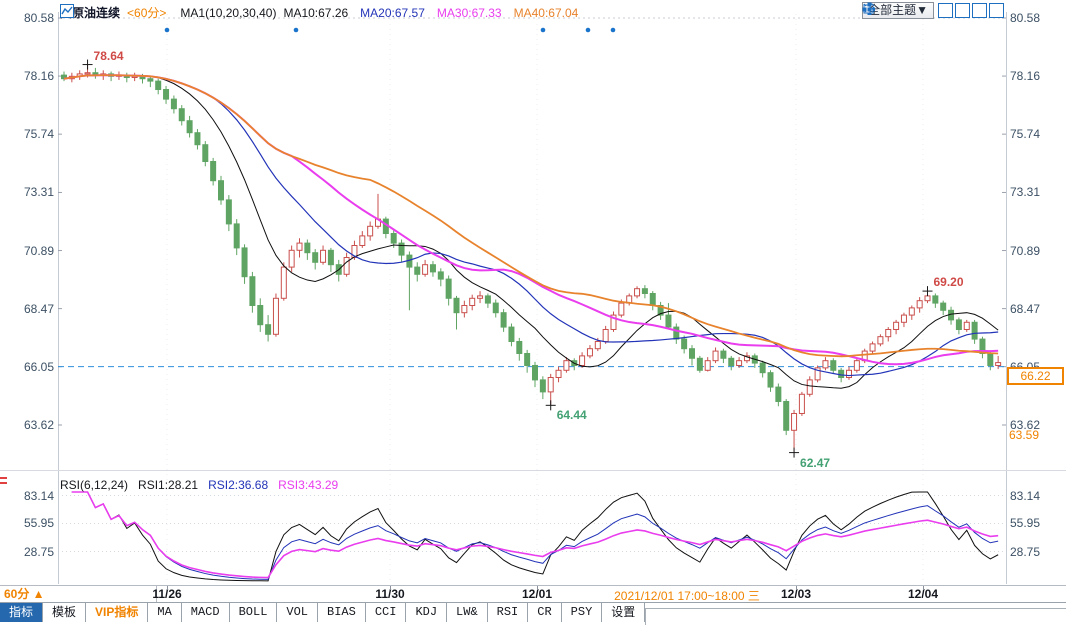 The height and width of the screenshot is (625, 1066). What do you see at coordinates (38, 495) in the screenshot?
I see `rsi-axis-label-left: 83.14` at bounding box center [38, 495].